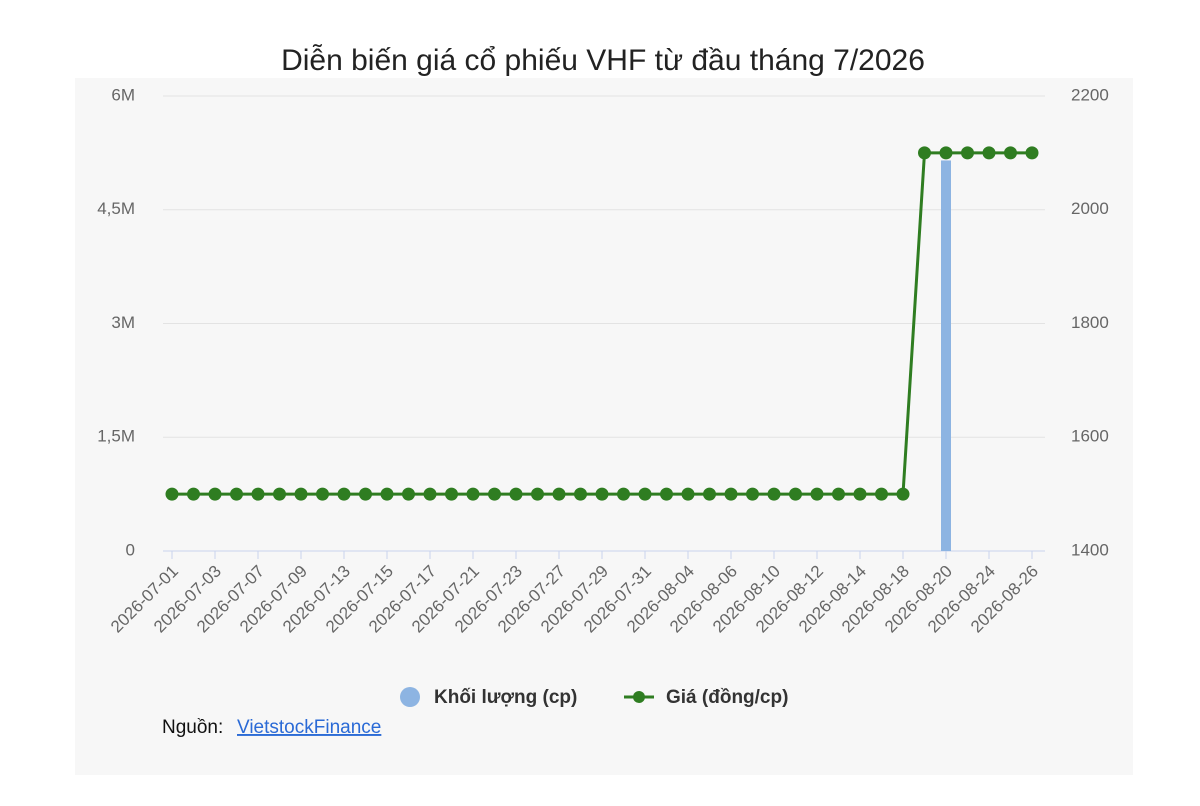  Describe the element at coordinates (1090, 322) in the screenshot. I see `y2-tick-label: 1800` at that location.